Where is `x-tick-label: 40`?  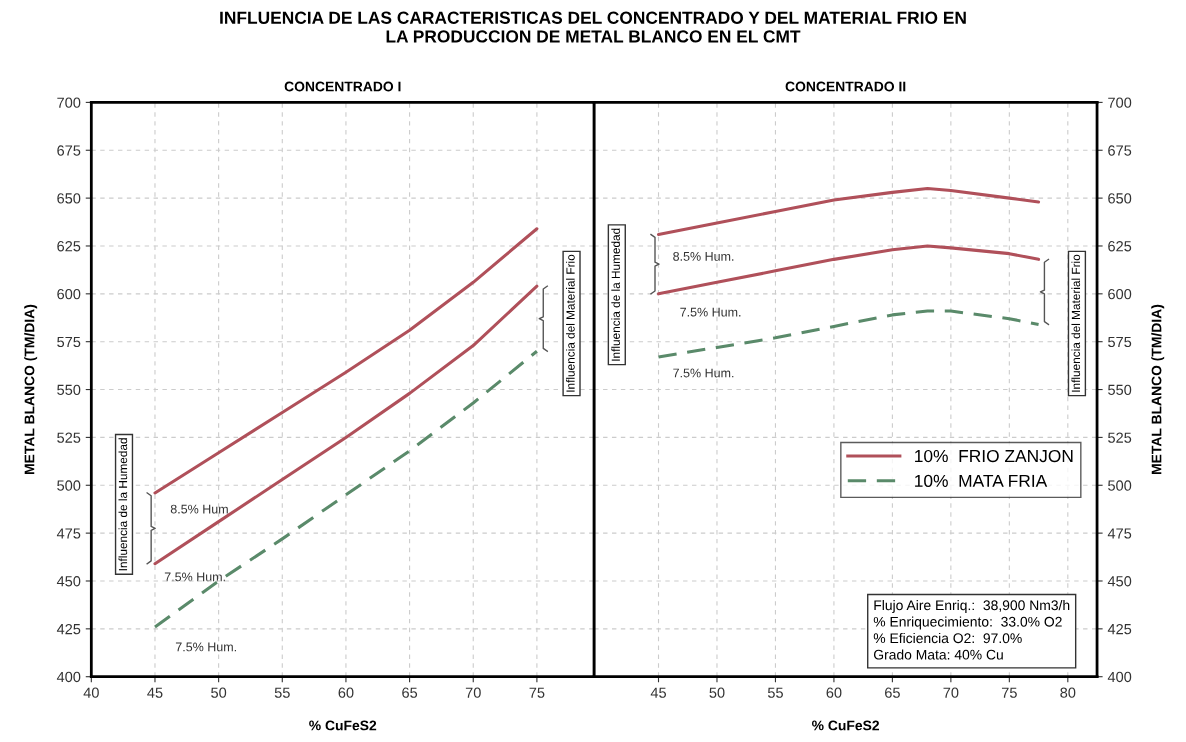
x-tick-label: 40 is located at coordinates (91, 692).